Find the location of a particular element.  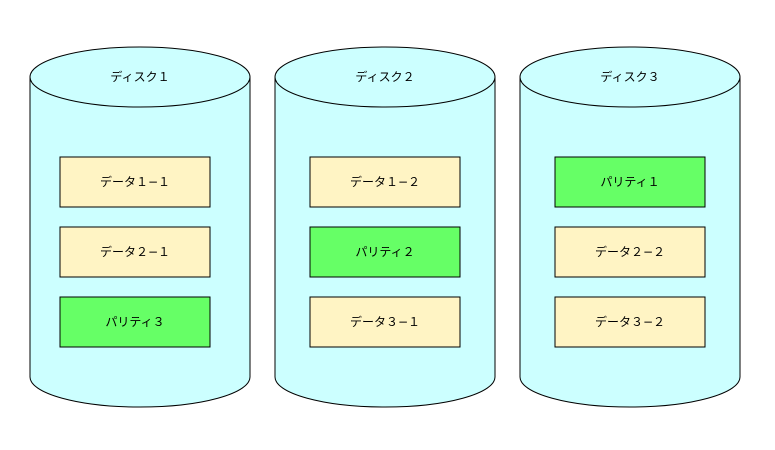

disk-3-block-1: パリティ１ is located at coordinates (630, 182).